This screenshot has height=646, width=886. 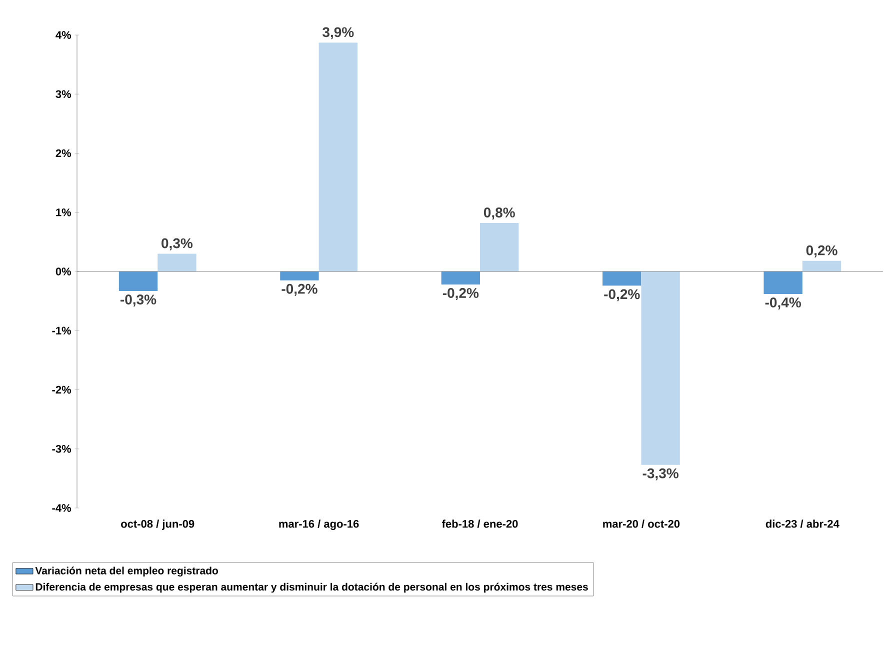 I want to click on data-label: -0,4%, so click(x=783, y=303).